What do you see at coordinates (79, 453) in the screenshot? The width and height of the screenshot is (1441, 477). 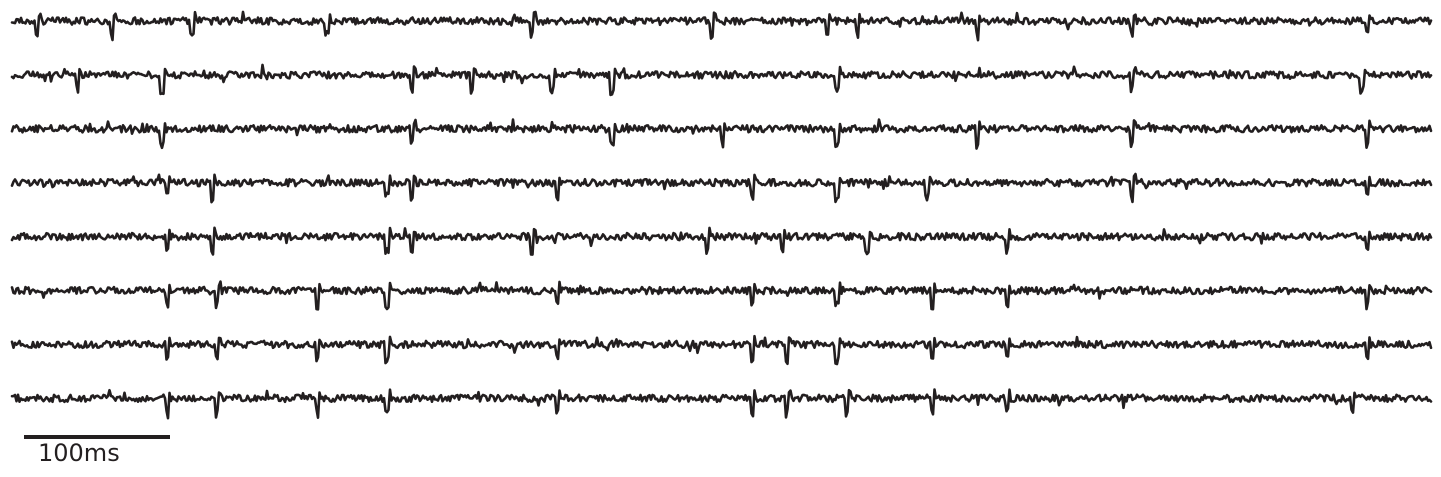 I see `scalebar-label: 100ms` at bounding box center [79, 453].